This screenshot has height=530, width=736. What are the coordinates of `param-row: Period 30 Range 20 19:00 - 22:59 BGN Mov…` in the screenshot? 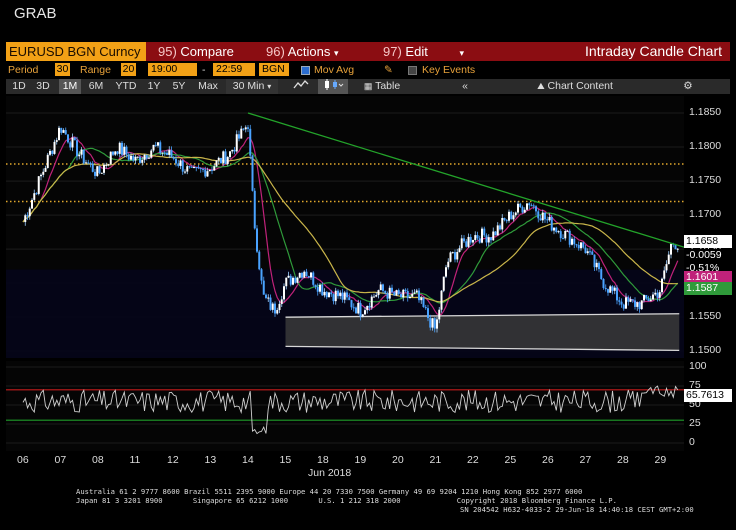 It's located at (368, 70).